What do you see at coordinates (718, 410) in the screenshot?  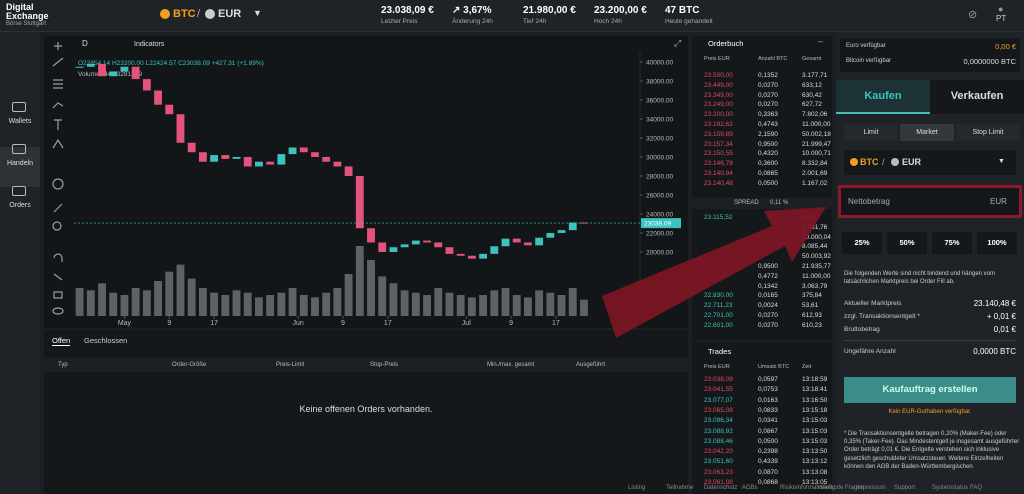 I see `table-cell: 23.065,08` at bounding box center [718, 410].